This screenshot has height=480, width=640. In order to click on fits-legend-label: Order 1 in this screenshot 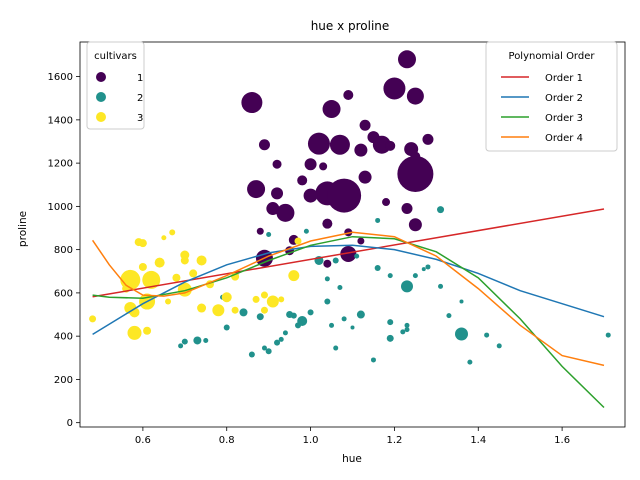, I will do `click(564, 78)`.